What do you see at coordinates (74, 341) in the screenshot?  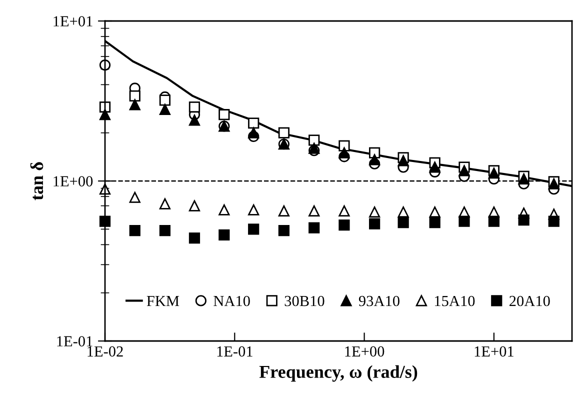 I see `y-tick-label: 1E-01` at bounding box center [74, 341].